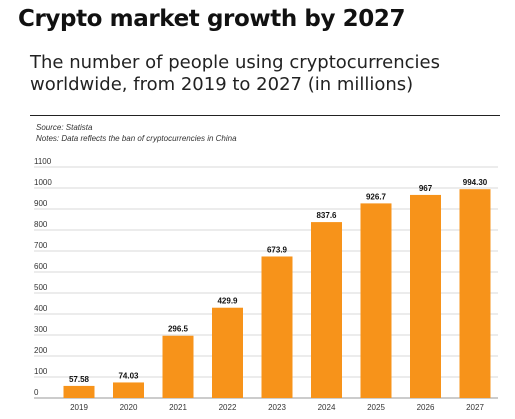 Image resolution: width=515 pixels, height=419 pixels. What do you see at coordinates (41, 287) in the screenshot?
I see `y-tick-label: 500` at bounding box center [41, 287].